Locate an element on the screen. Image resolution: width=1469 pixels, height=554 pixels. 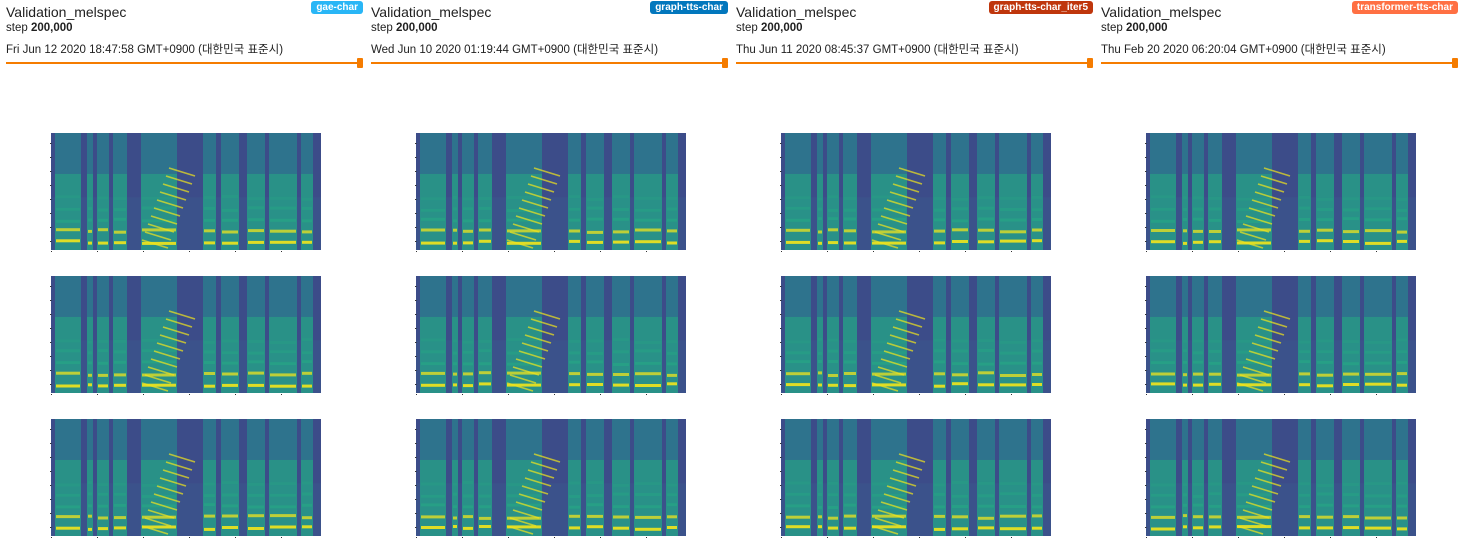
run-badge: gae-char is located at coordinates (337, 7).